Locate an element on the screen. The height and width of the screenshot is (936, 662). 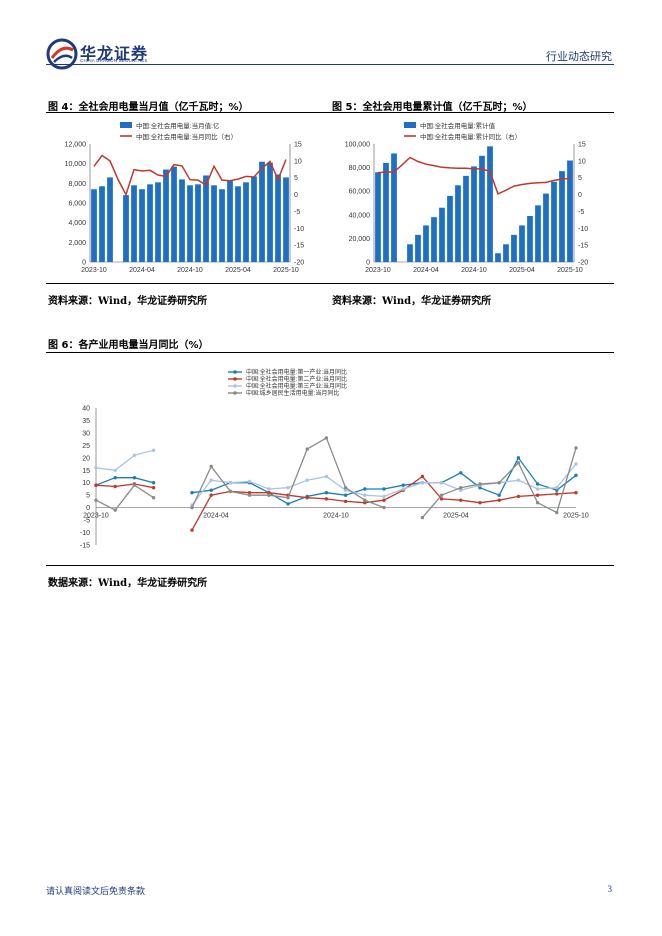
fig6-y-tick: -15 is located at coordinates (85, 546).